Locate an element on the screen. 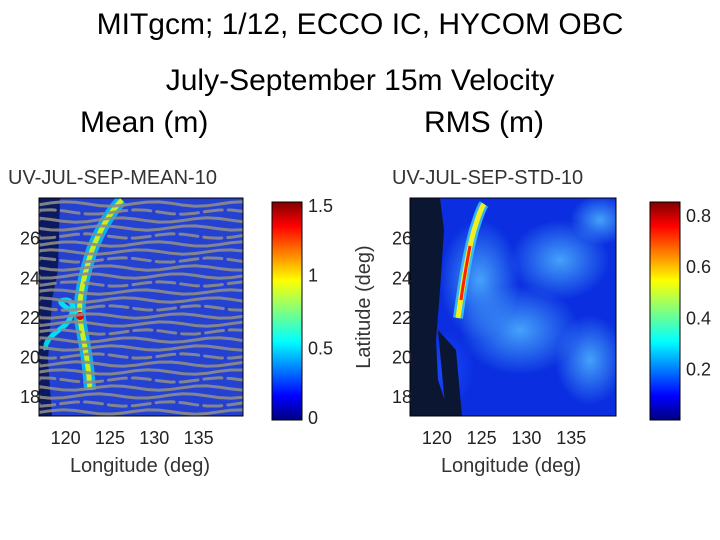 The width and height of the screenshot is (720, 540). right-heatmap-field is located at coordinates (513, 307).